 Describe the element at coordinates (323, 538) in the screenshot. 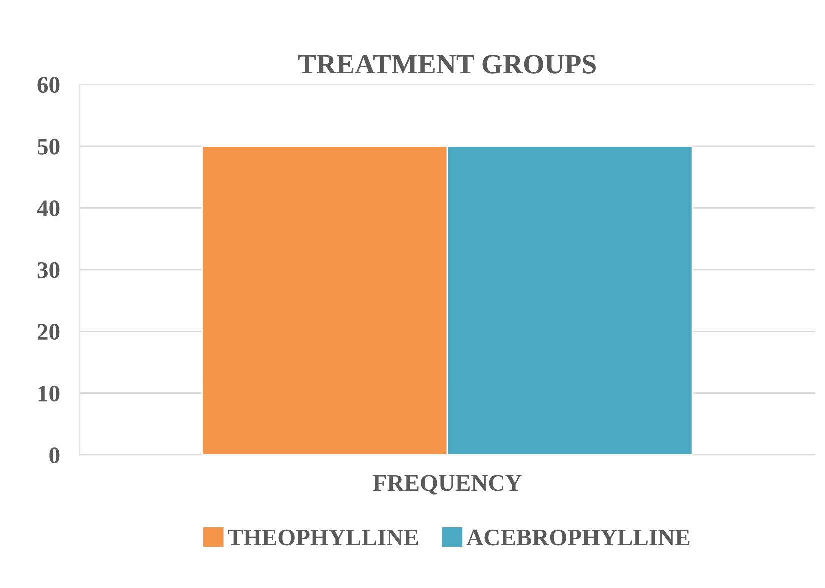

I see `legend-label: THEOPHYLLINE` at that location.